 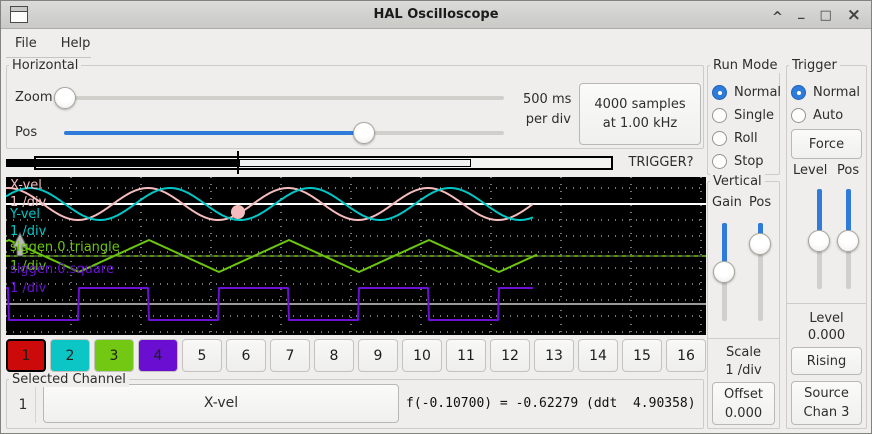 What do you see at coordinates (75, 43) in the screenshot?
I see `menu-help: Help` at bounding box center [75, 43].